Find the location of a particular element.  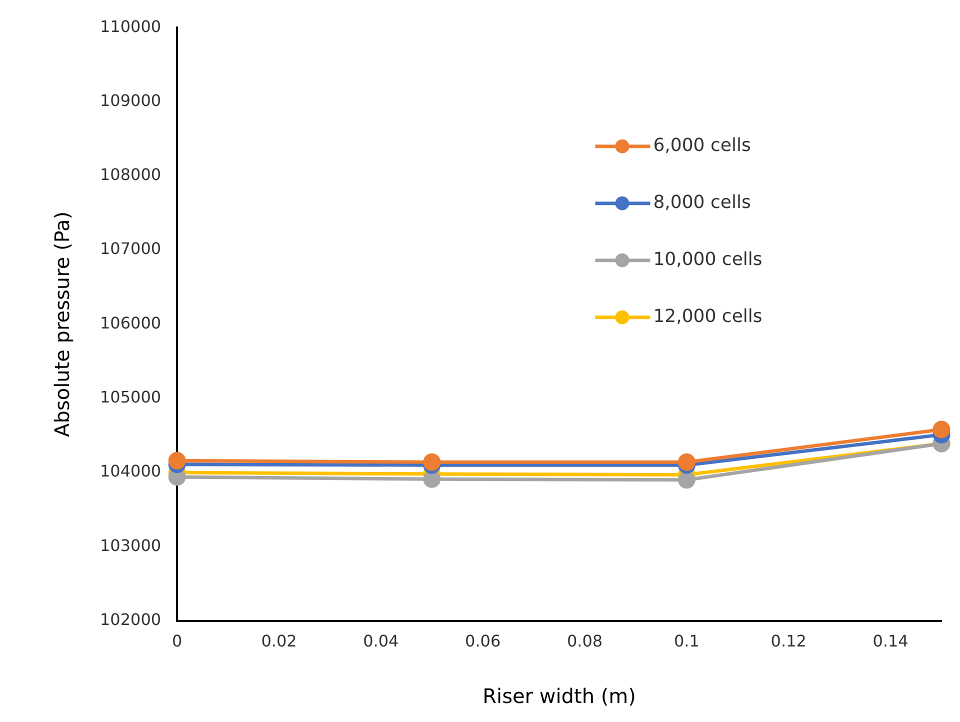

x-tick-label: 0.02 is located at coordinates (279, 641).